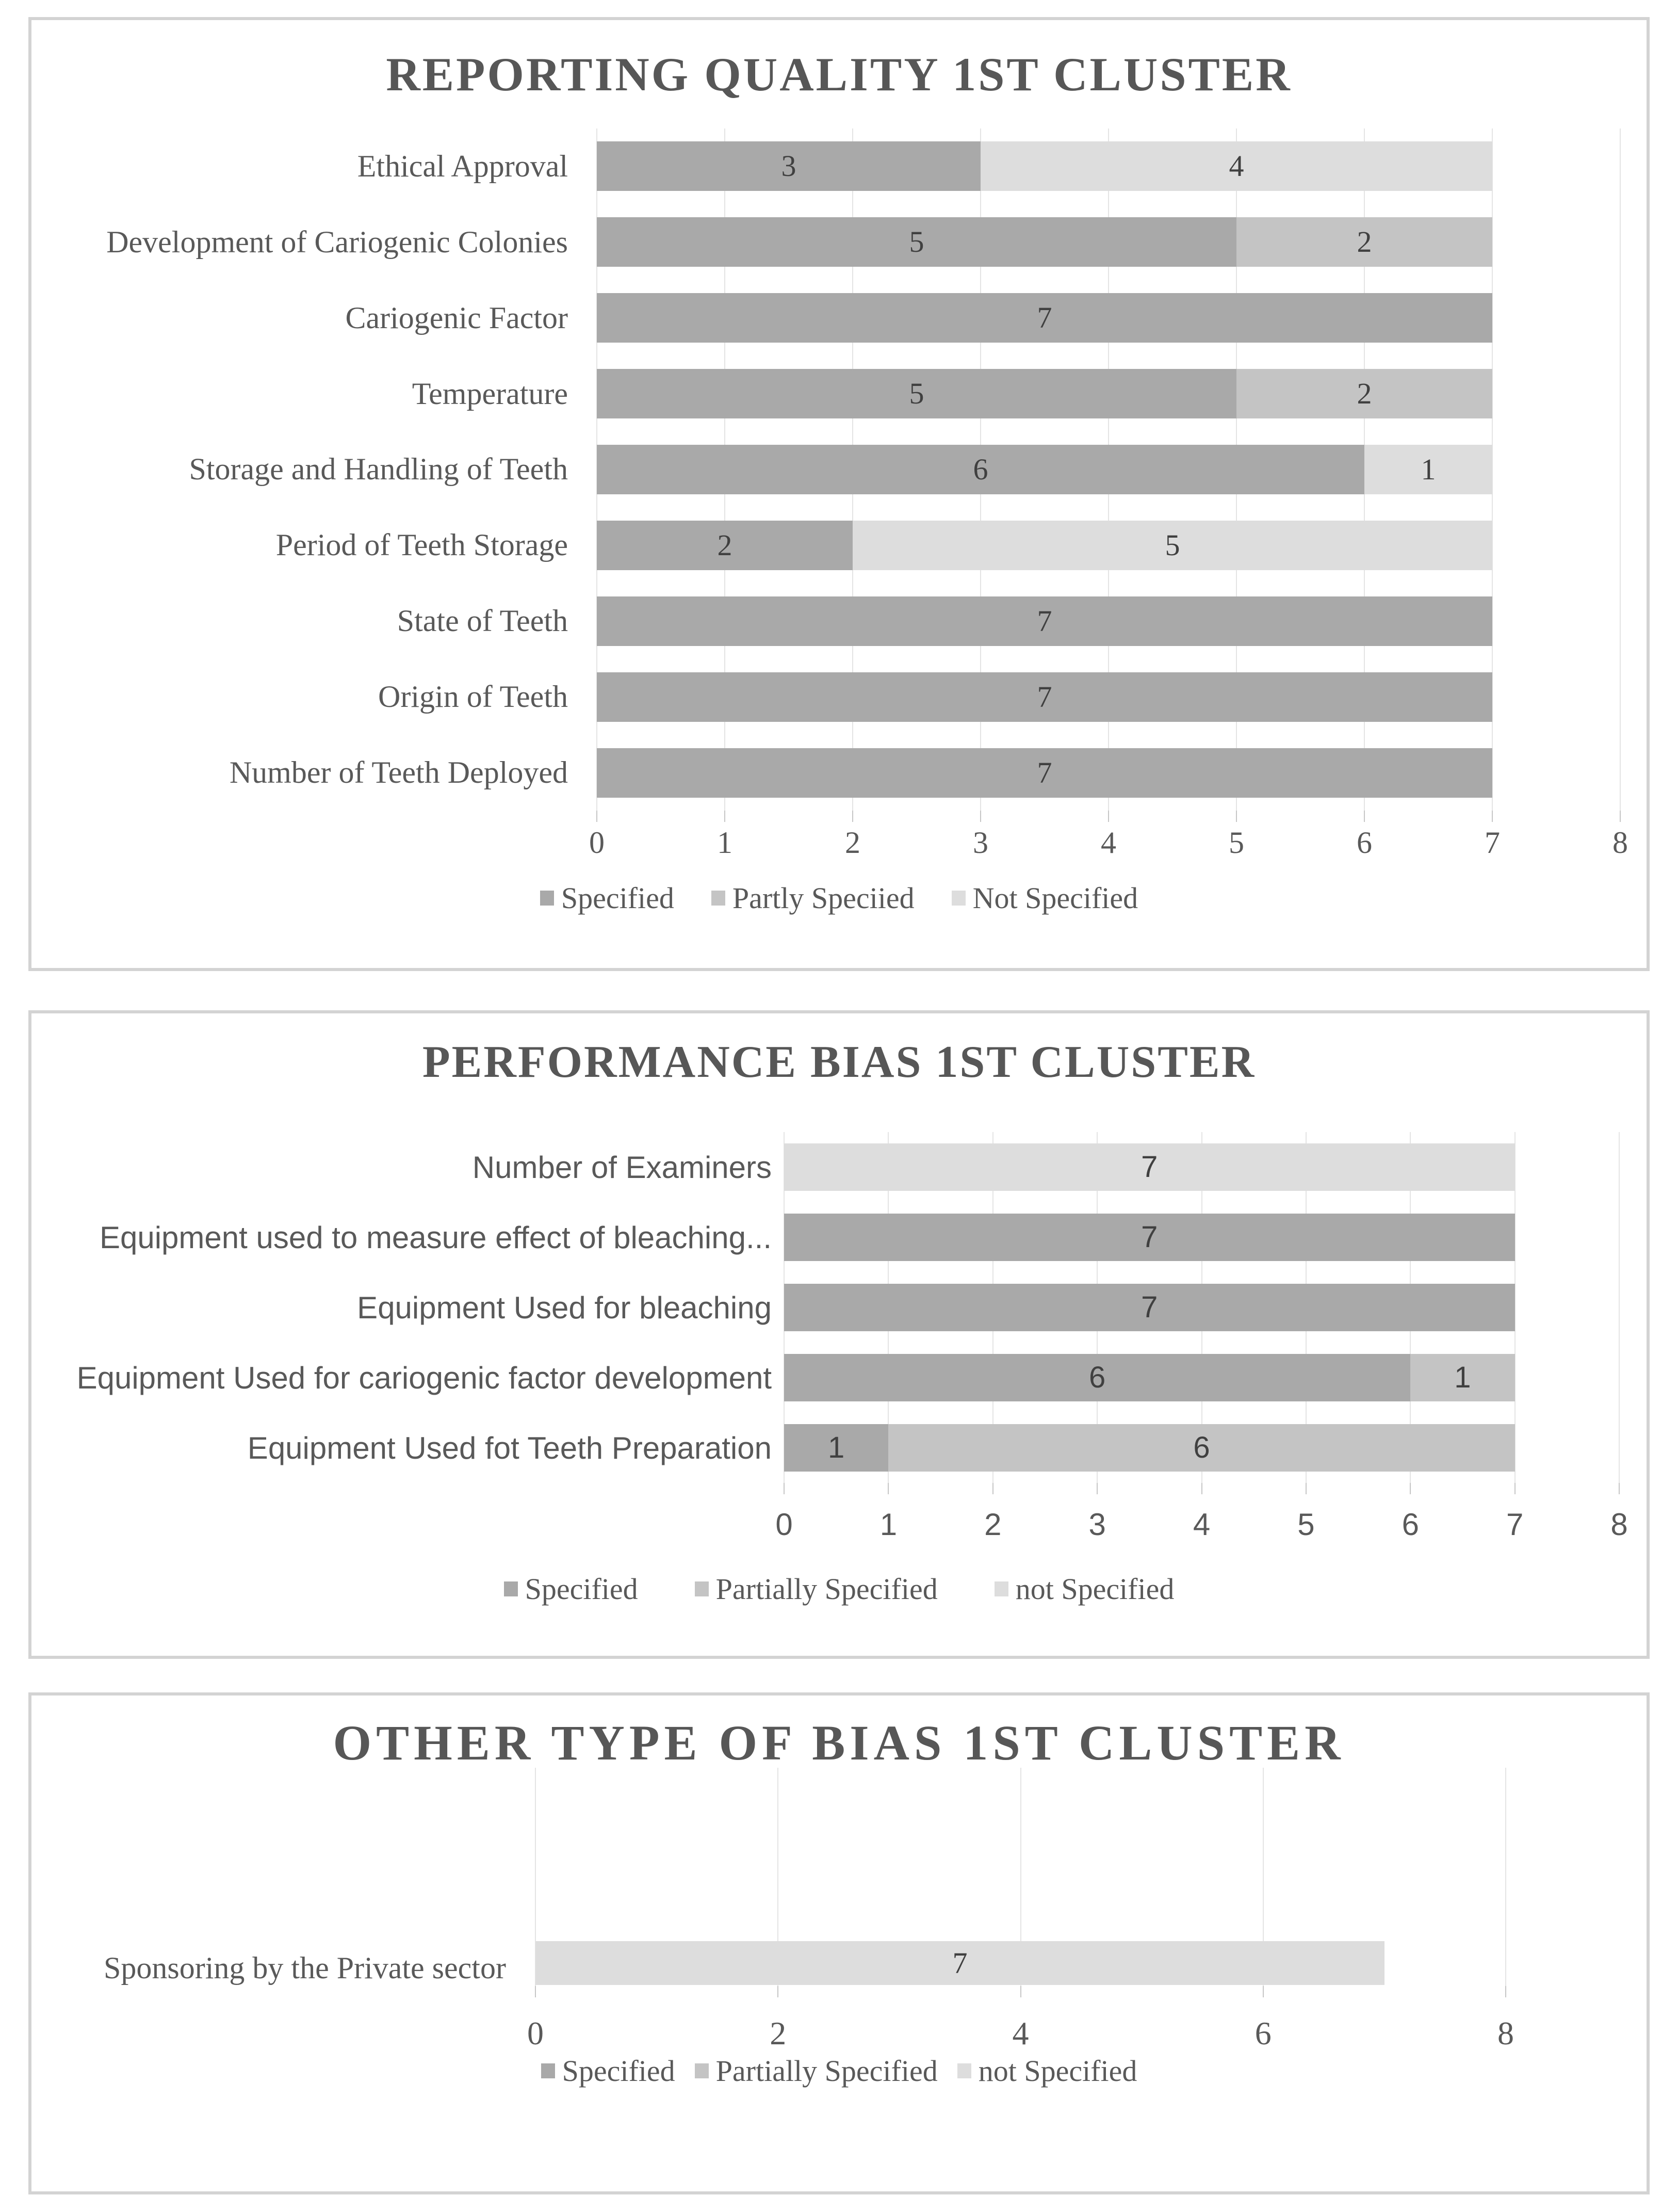 The width and height of the screenshot is (1678, 2212). I want to click on category-label: Ethical Approval, so click(462, 166).